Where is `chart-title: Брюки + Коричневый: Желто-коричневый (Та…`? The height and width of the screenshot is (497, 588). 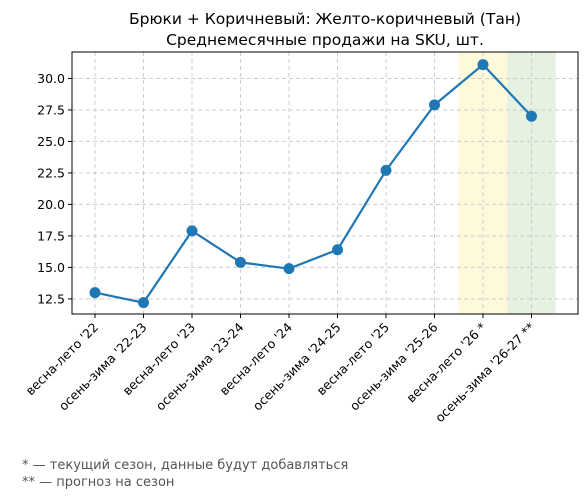
chart-title: Брюки + Коричневый: Желто-коричневый (Та… is located at coordinates (325, 19).